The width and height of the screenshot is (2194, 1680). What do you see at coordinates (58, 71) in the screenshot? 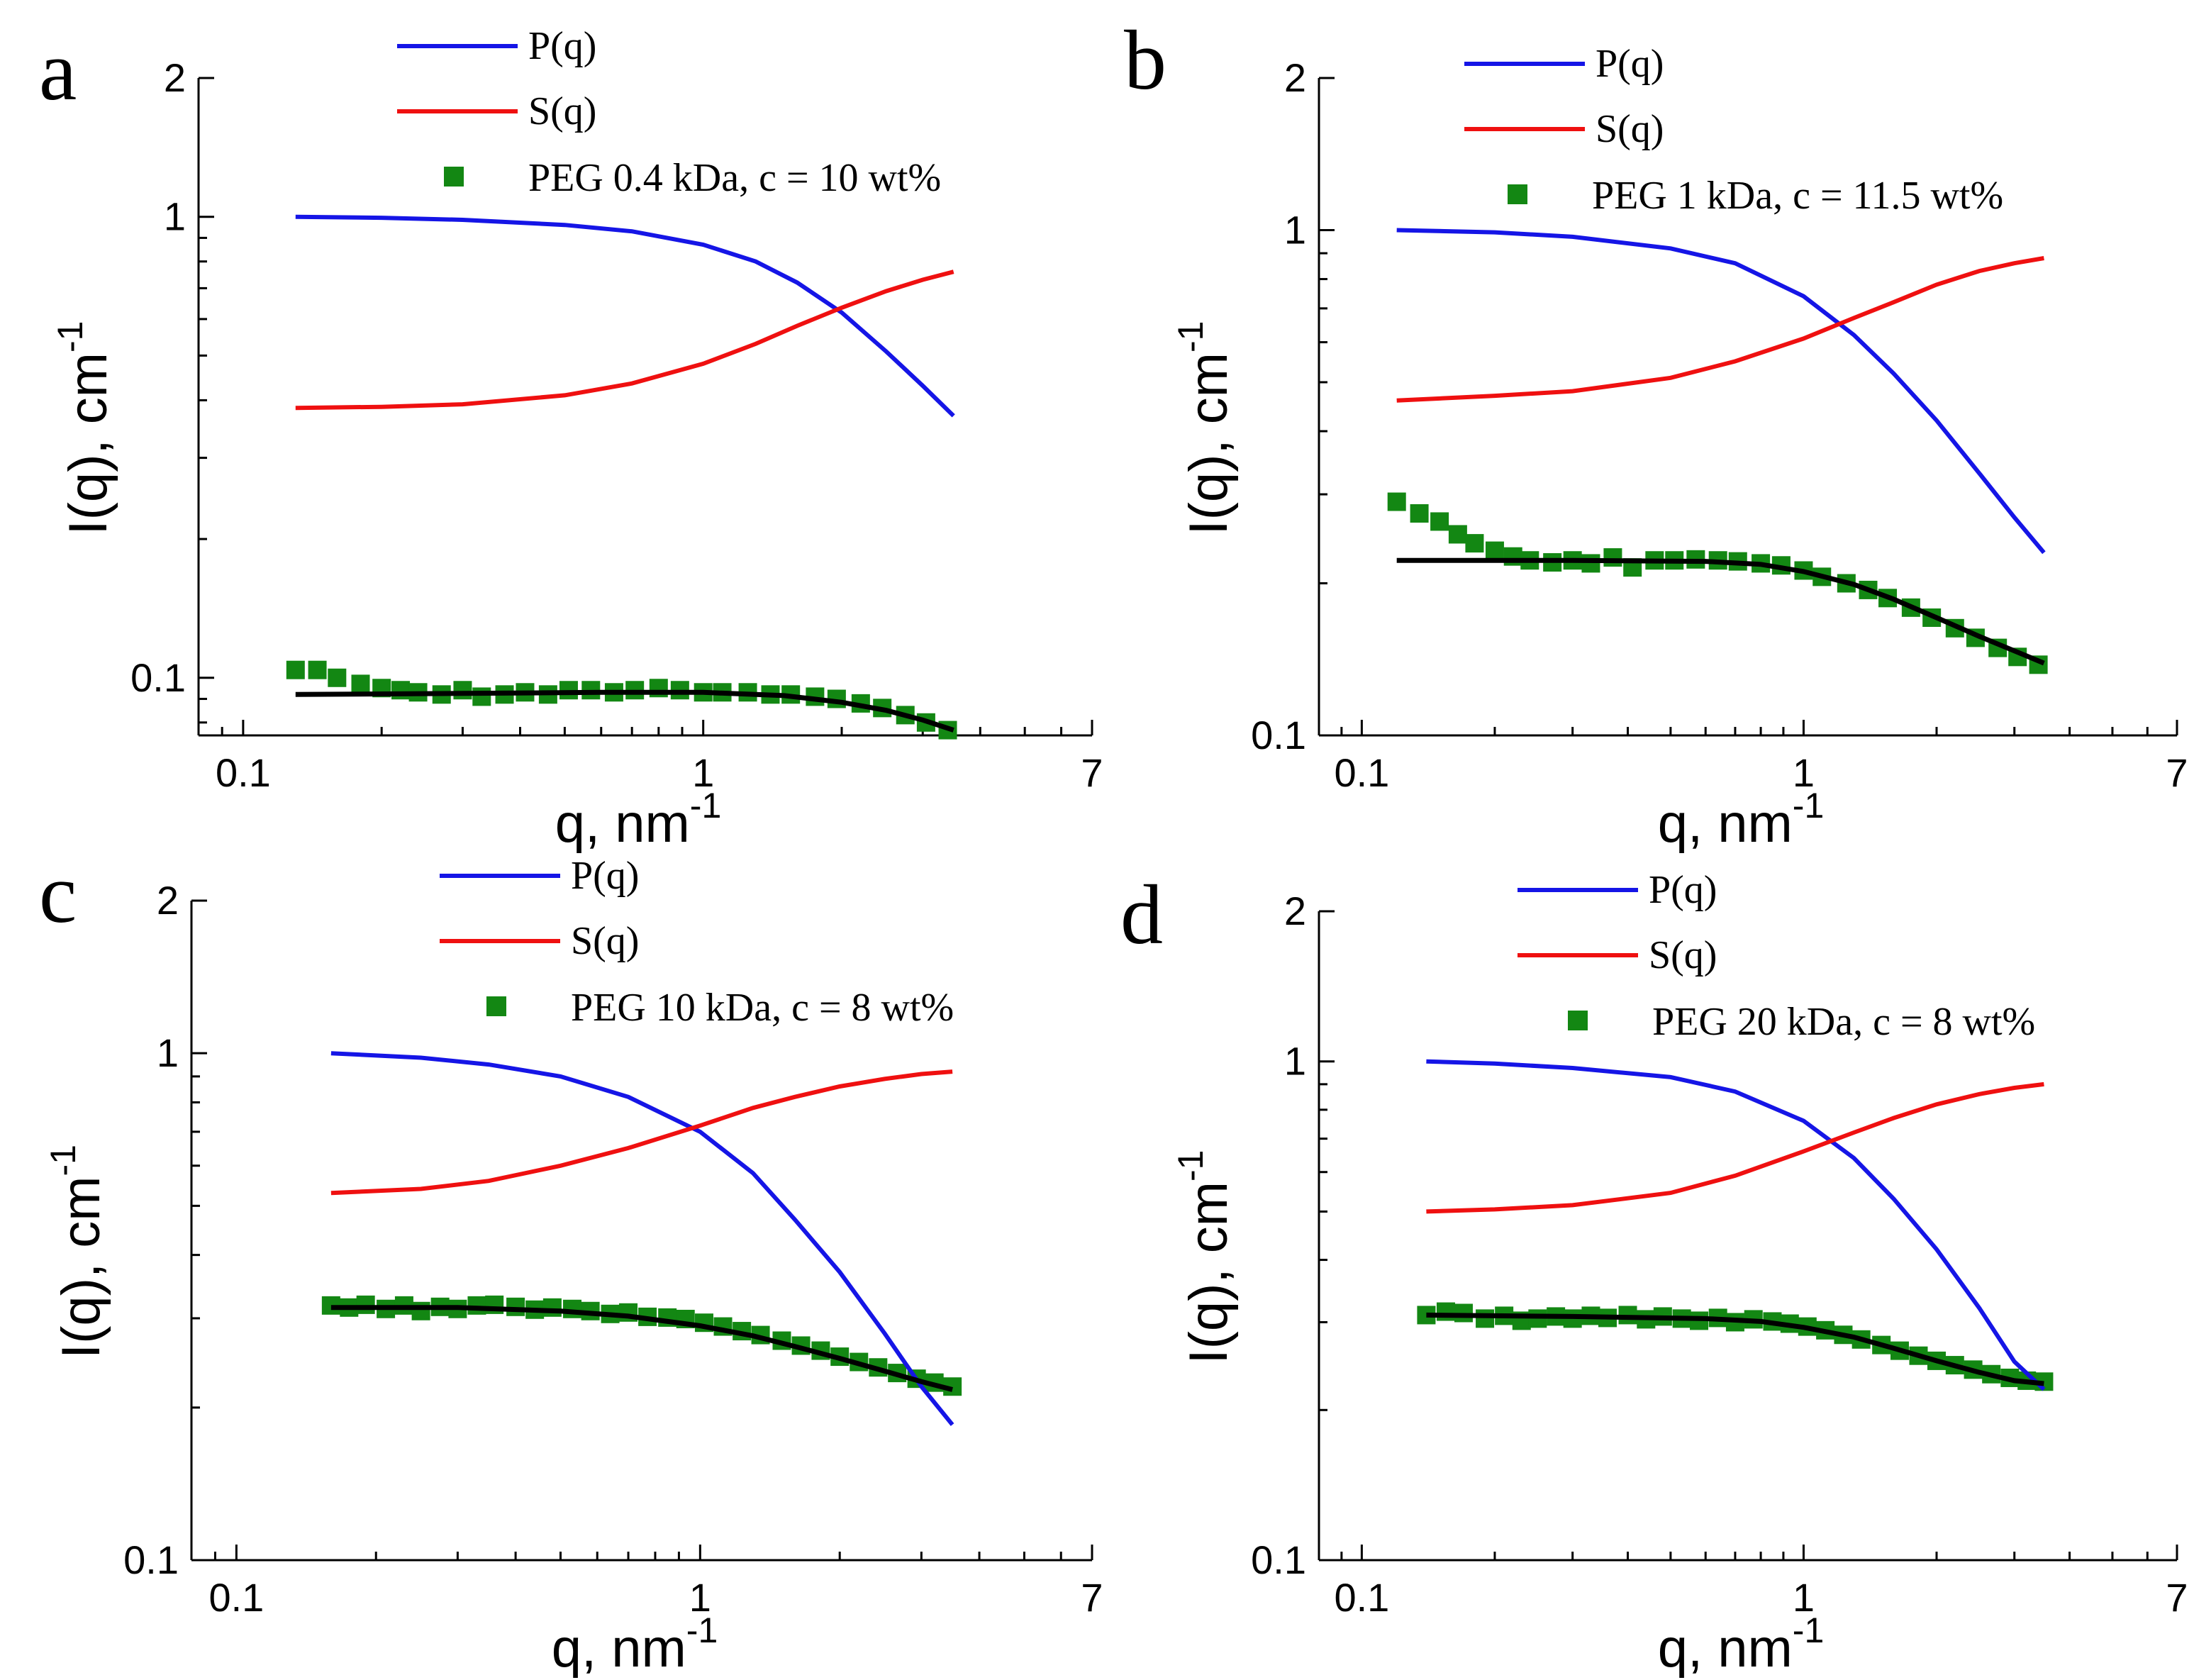
I see `panel-letter: a` at bounding box center [58, 71].